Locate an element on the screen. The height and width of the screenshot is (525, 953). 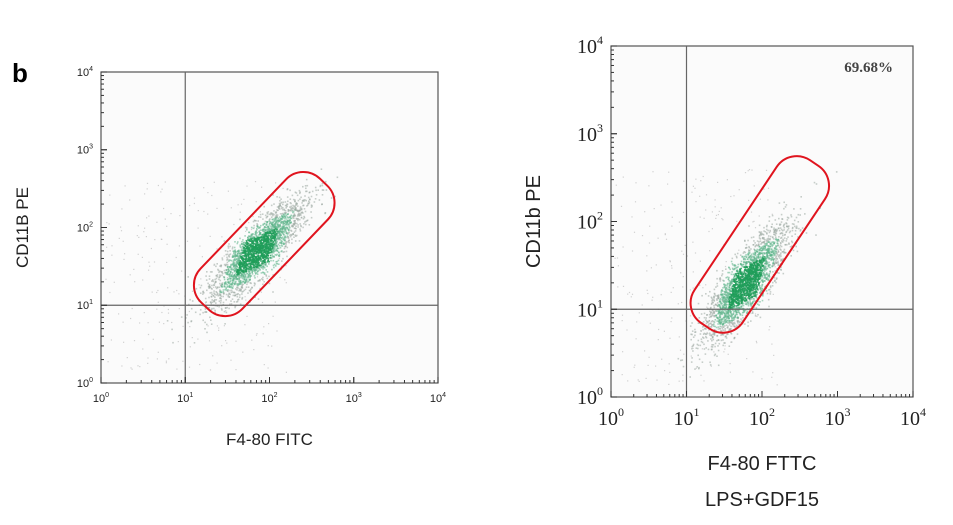
percentage-annotation: 69.68% is located at coordinates (868, 68).